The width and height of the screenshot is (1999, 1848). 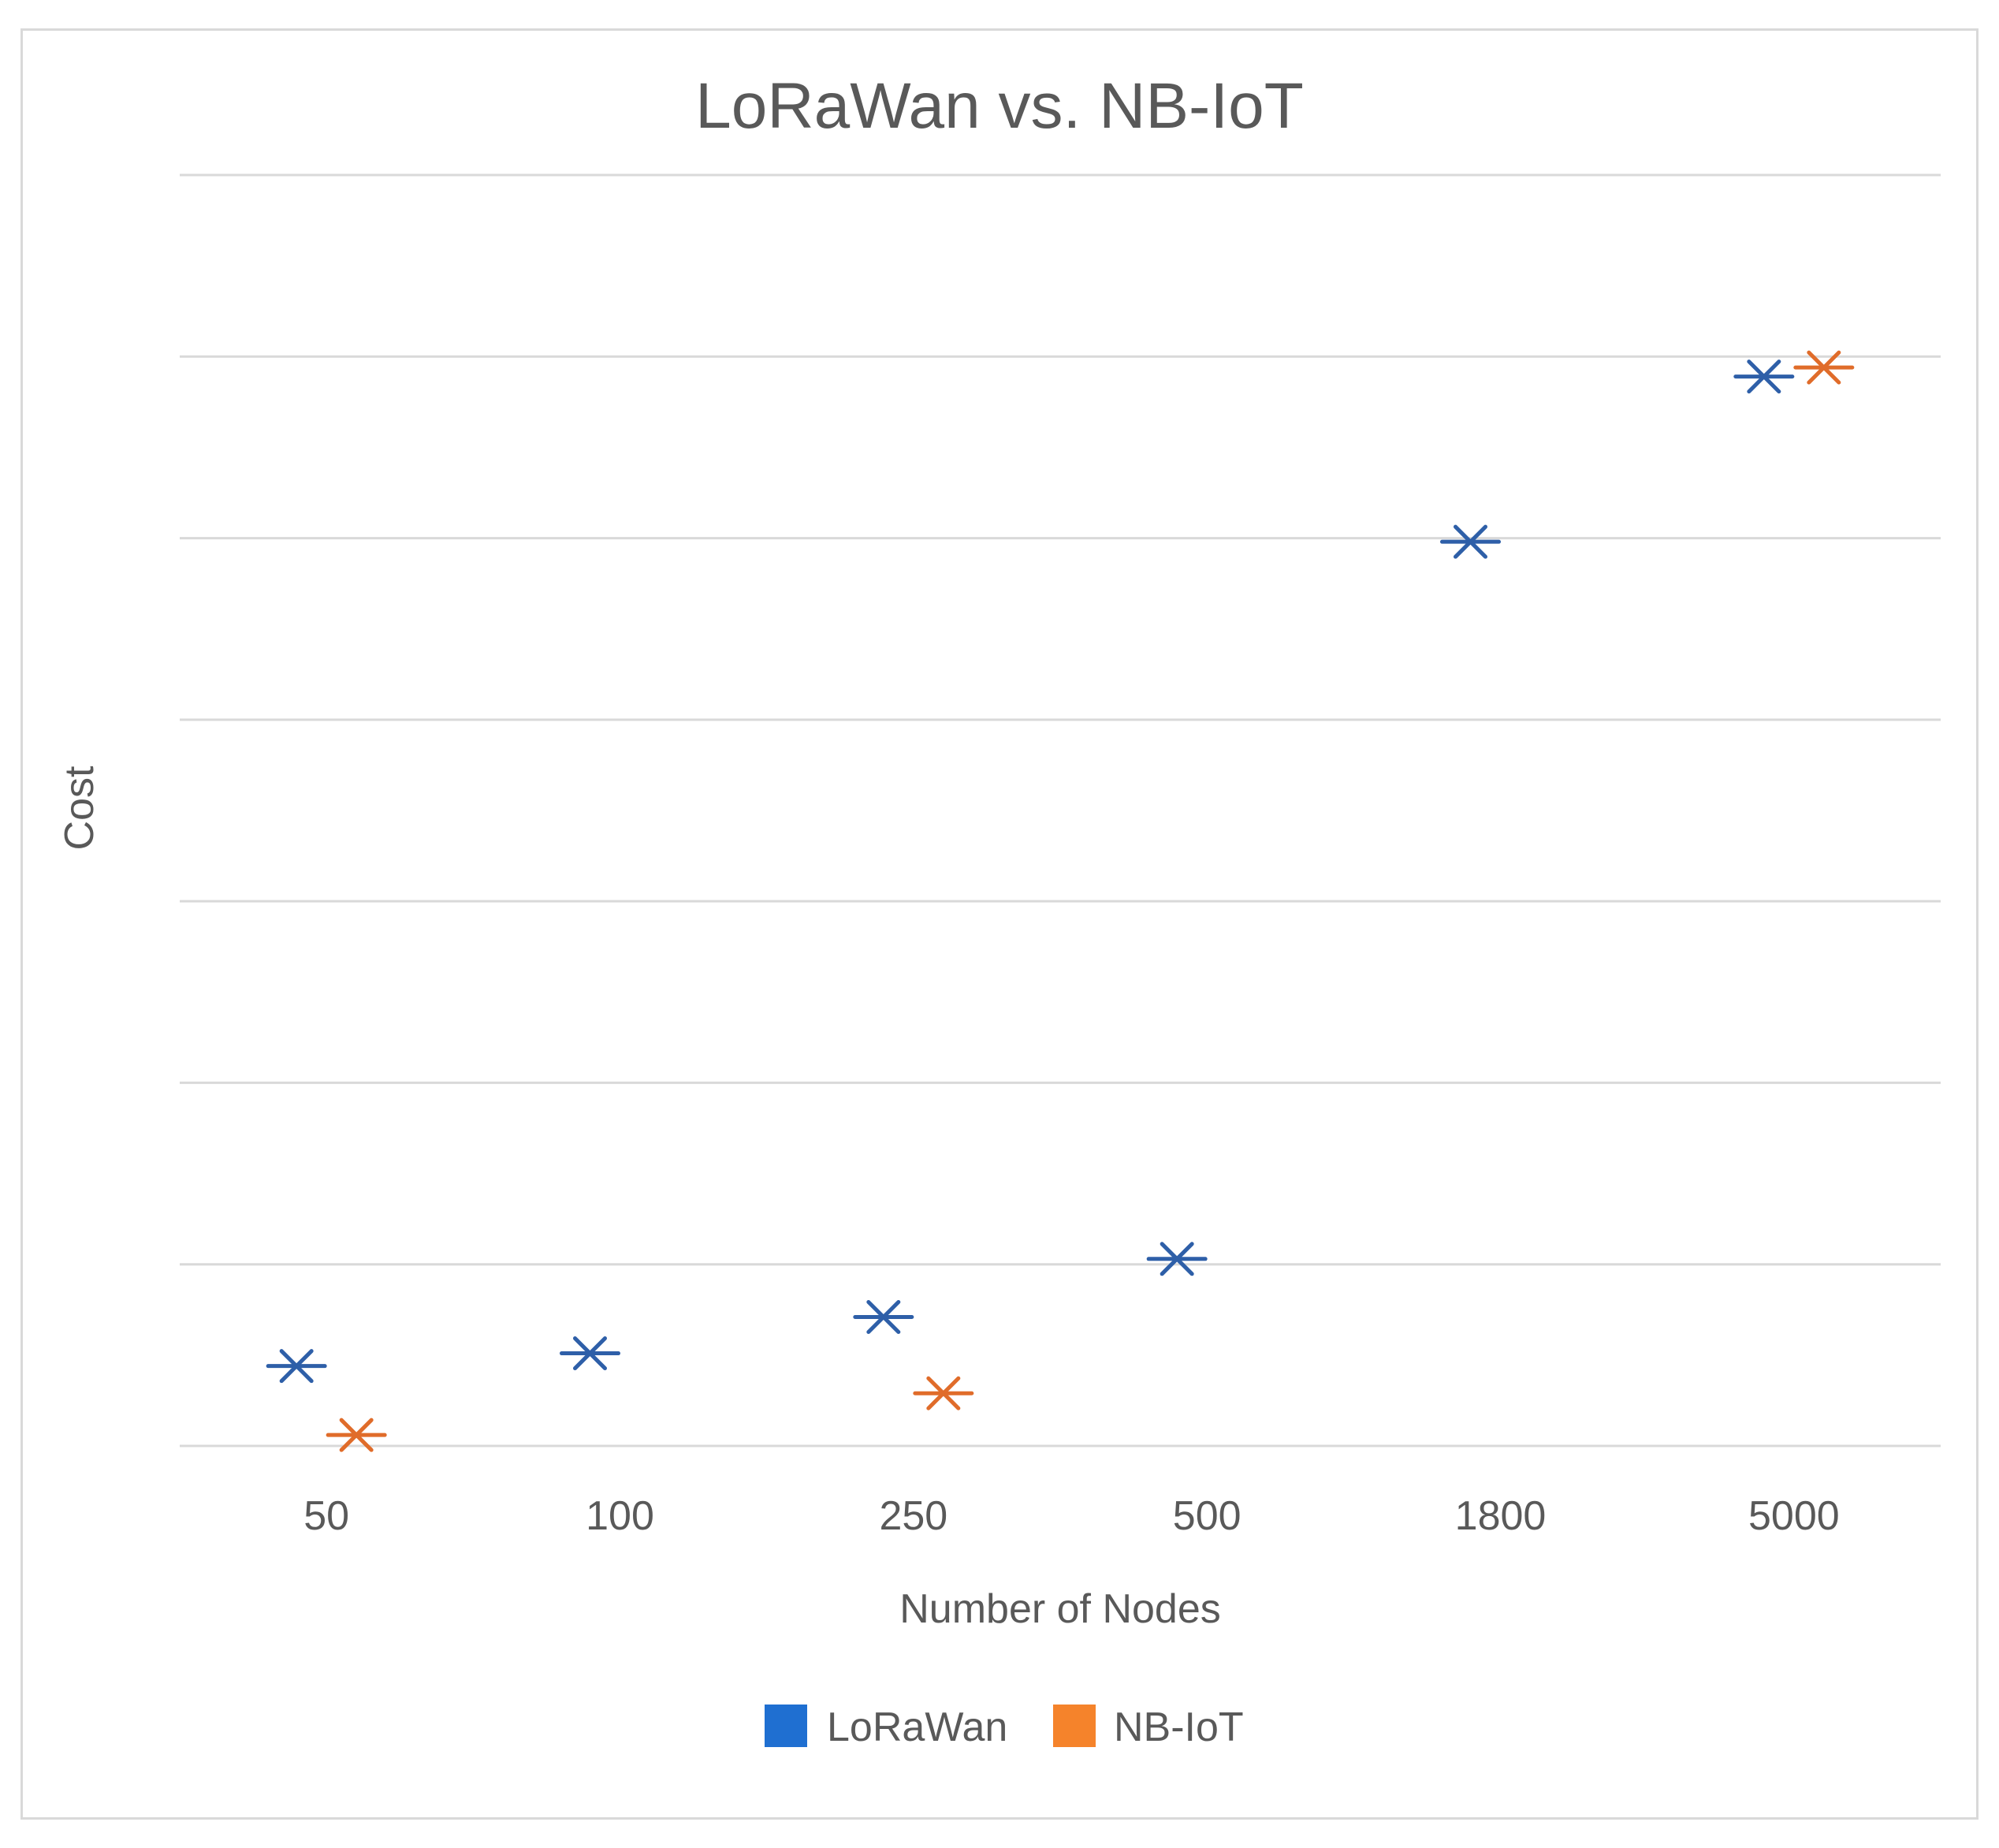 I want to click on x-tick-label: 100, so click(x=620, y=1516).